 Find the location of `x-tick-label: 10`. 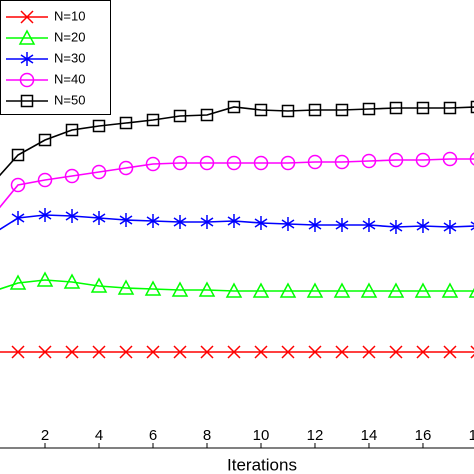

x-tick-label: 10 is located at coordinates (261, 435).